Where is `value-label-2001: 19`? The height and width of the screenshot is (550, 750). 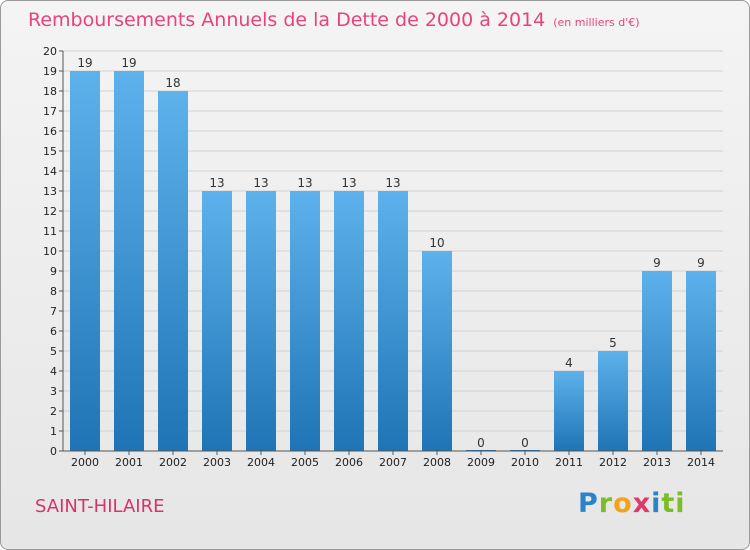
value-label-2001: 19 is located at coordinates (128, 63).